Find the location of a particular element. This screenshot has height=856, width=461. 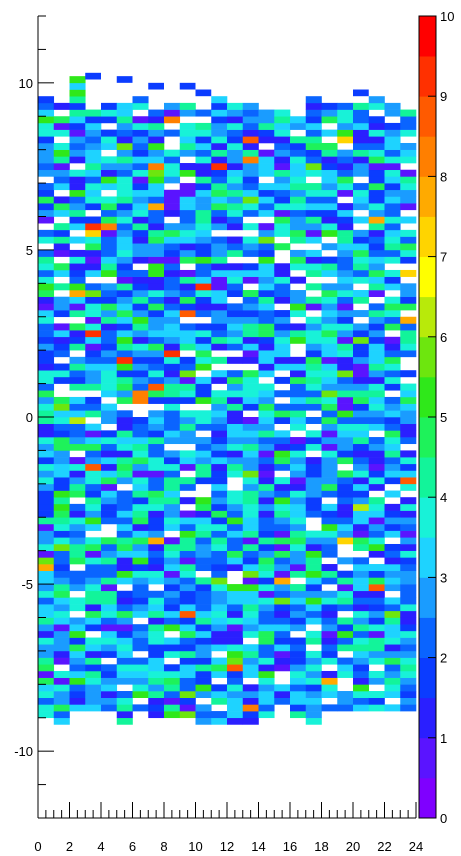

x-tick-label: 20 is located at coordinates (353, 846).